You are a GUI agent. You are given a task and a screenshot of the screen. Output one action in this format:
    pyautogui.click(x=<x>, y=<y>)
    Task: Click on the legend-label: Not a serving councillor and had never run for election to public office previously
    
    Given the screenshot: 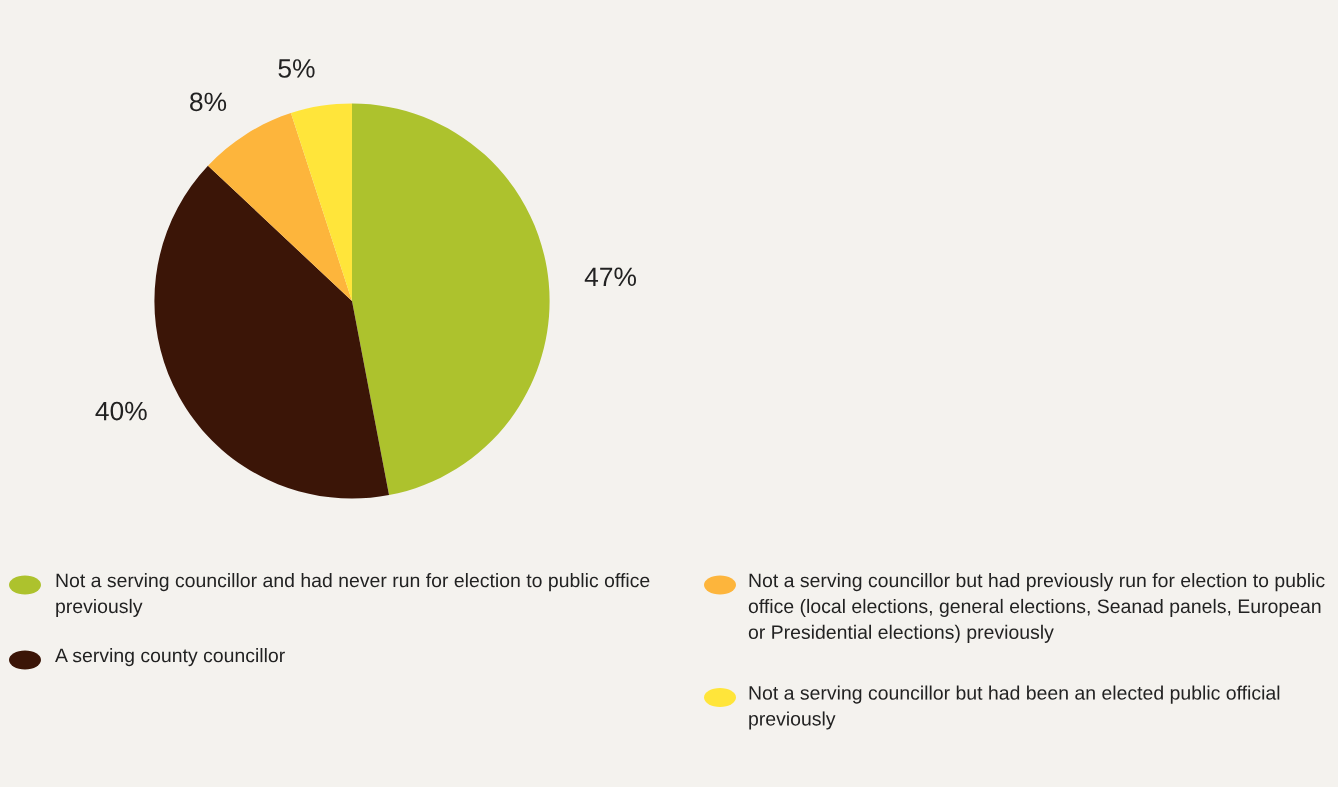 What is the action you would take?
    pyautogui.click(x=353, y=595)
    